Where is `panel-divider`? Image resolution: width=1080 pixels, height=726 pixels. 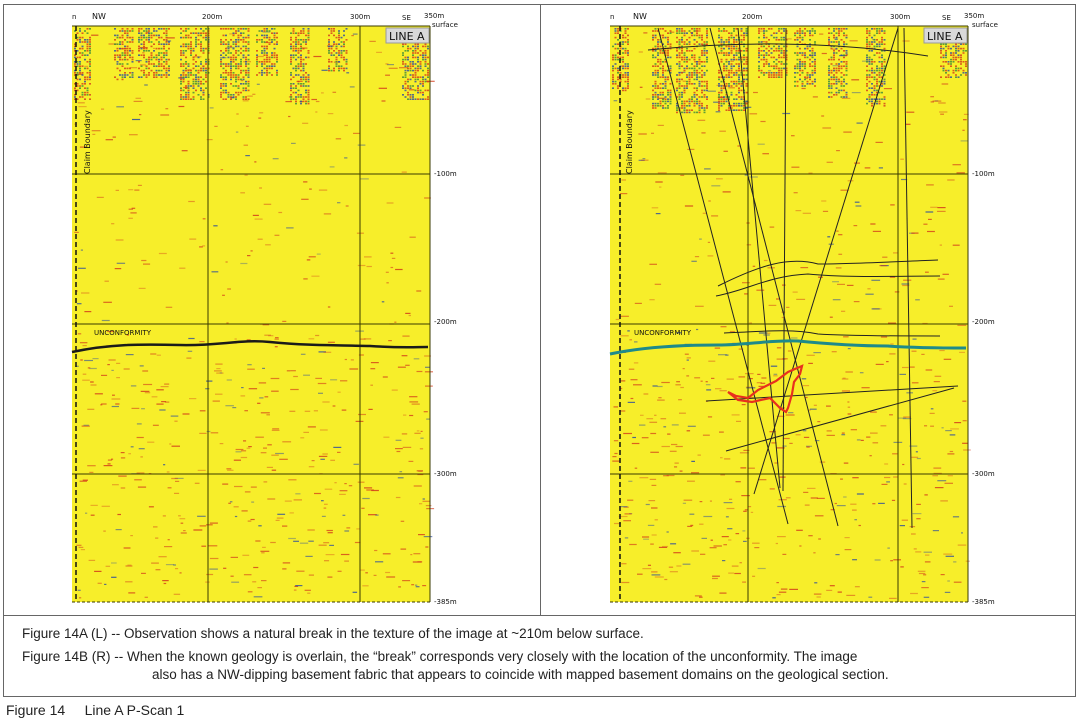 panel-divider is located at coordinates (540, 310).